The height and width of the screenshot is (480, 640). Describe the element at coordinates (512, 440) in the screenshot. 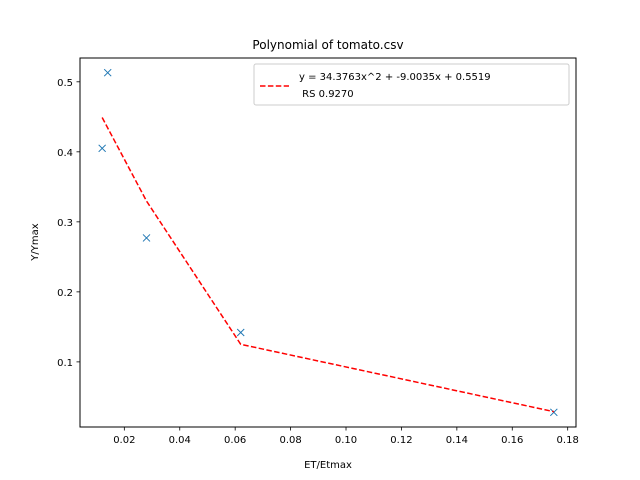

I see `x-tick-label: 0.16` at that location.